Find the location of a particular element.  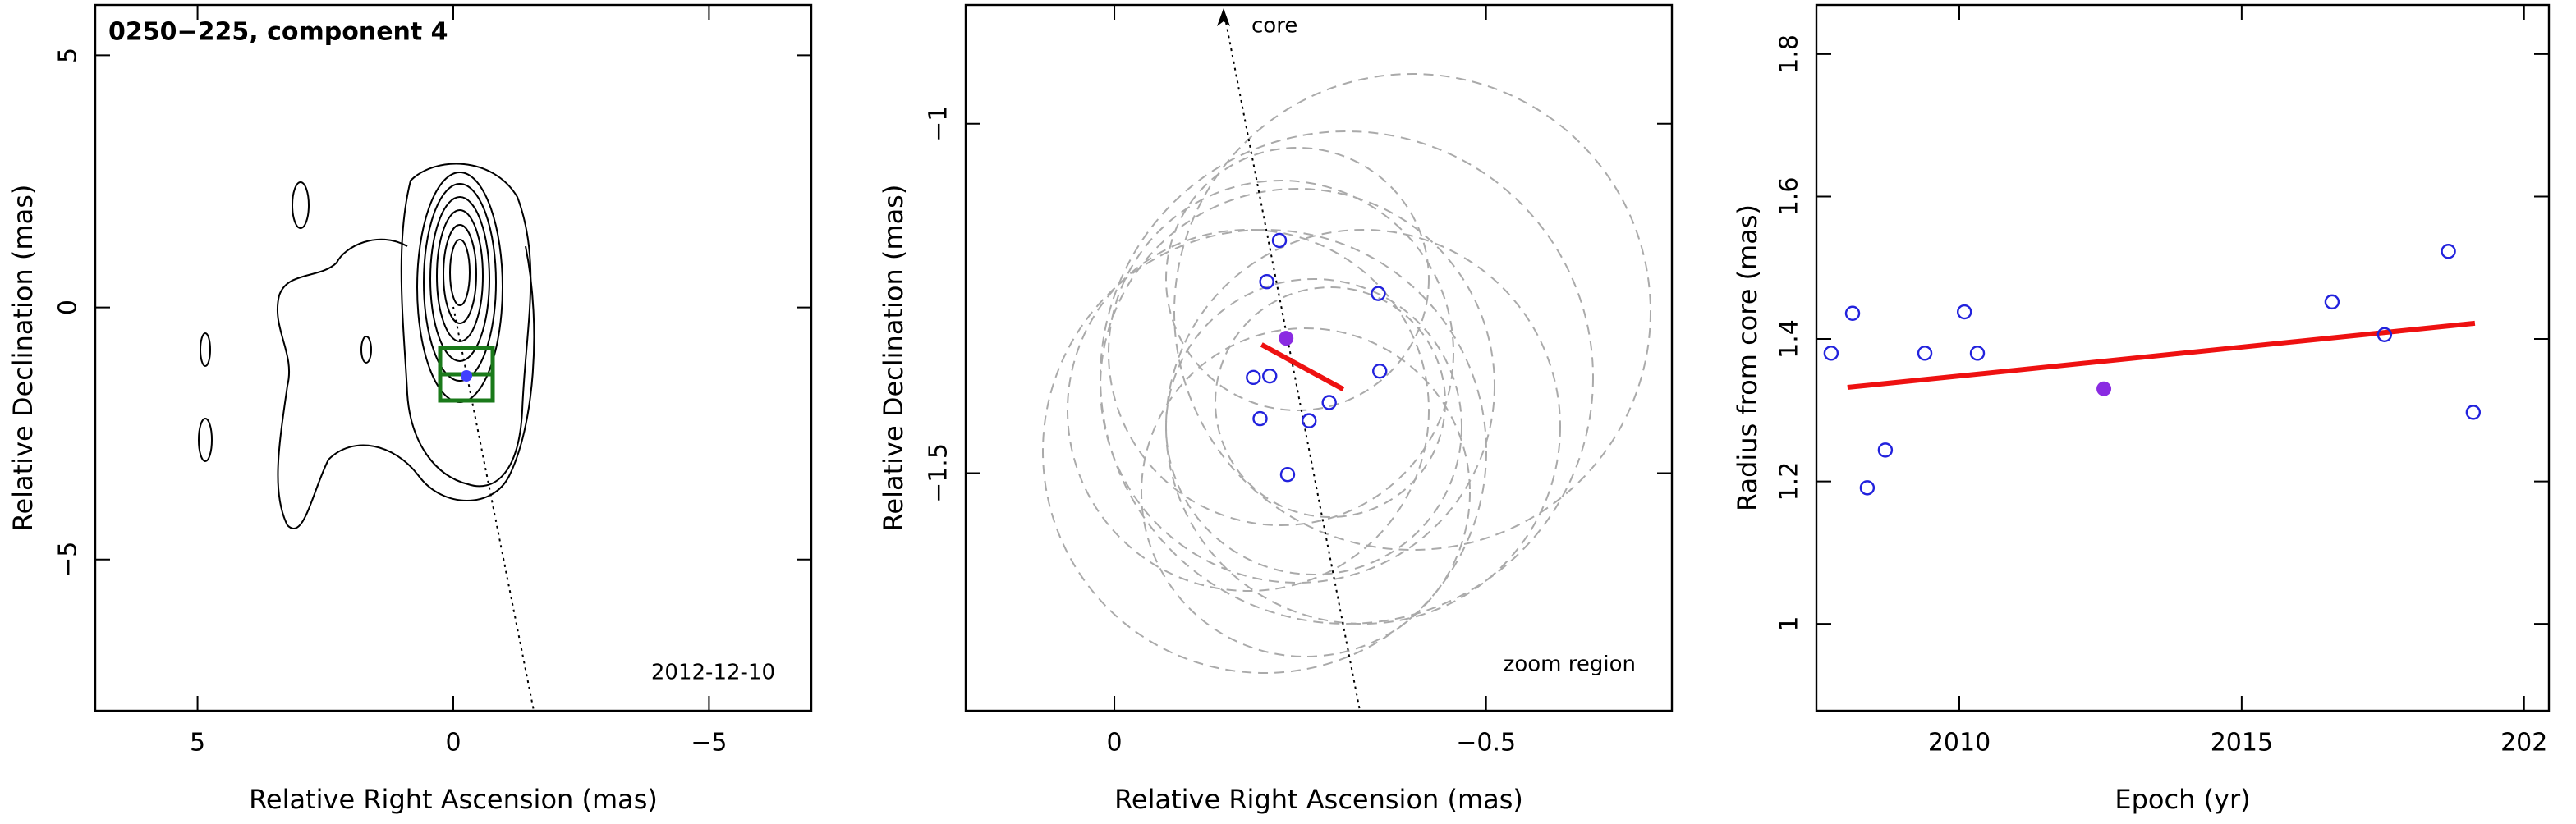

y-tick-label: 1.2 is located at coordinates (1789, 481).